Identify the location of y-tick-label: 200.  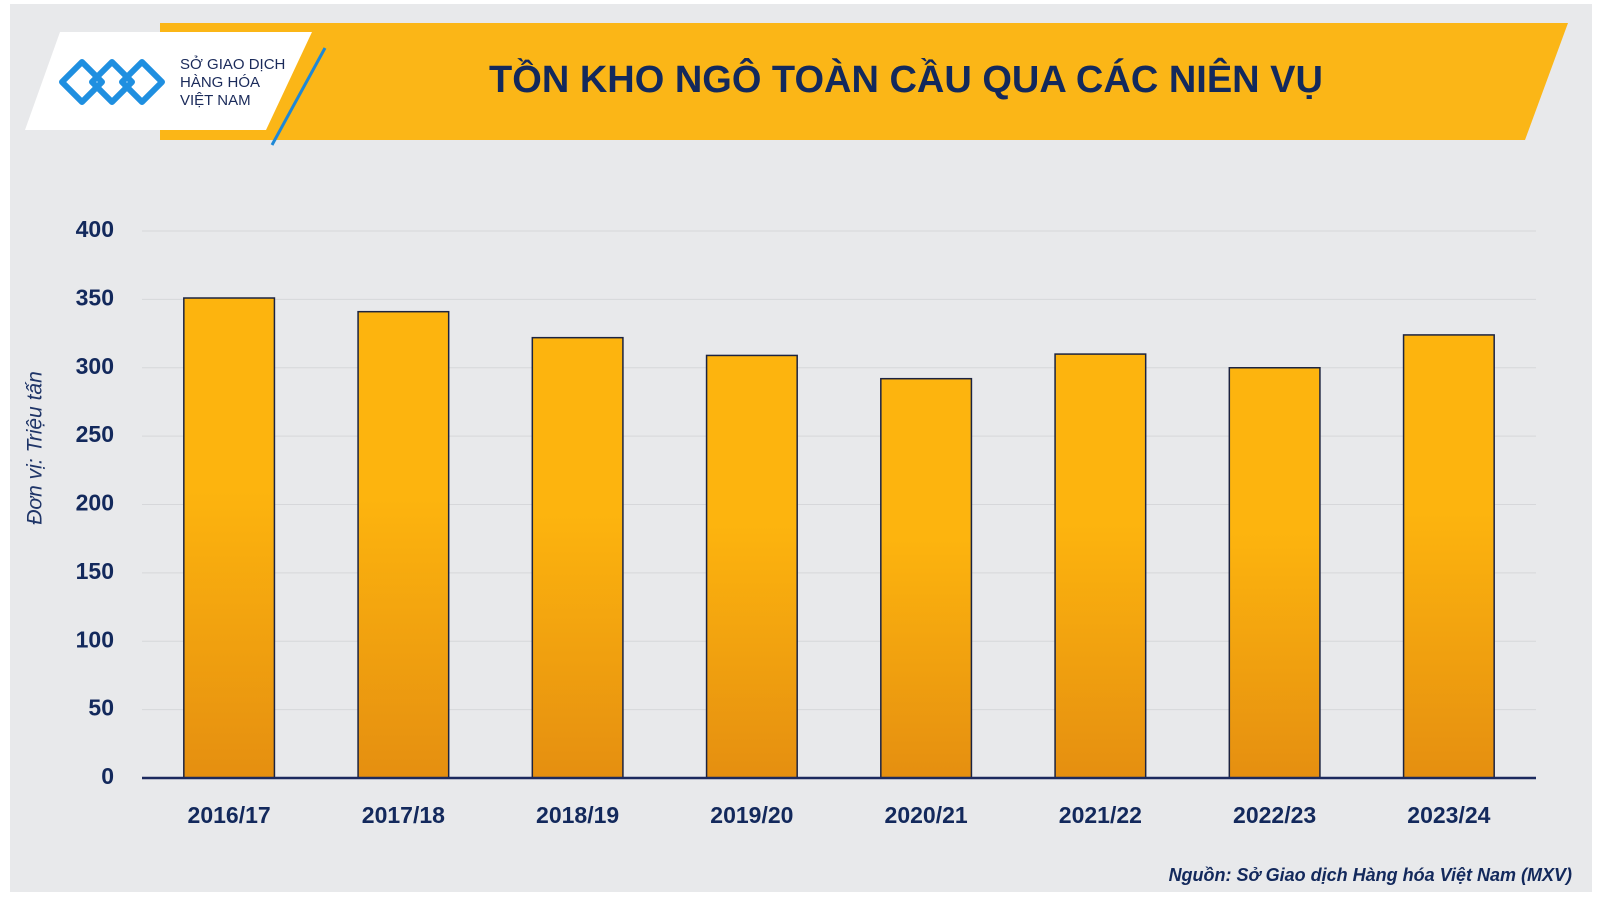
(95, 503).